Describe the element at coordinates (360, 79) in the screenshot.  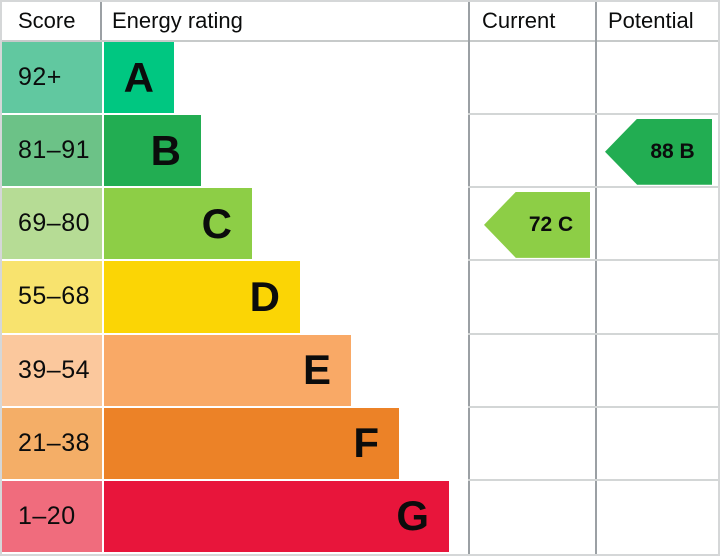
I see `band-row-a: 92+ A` at that location.